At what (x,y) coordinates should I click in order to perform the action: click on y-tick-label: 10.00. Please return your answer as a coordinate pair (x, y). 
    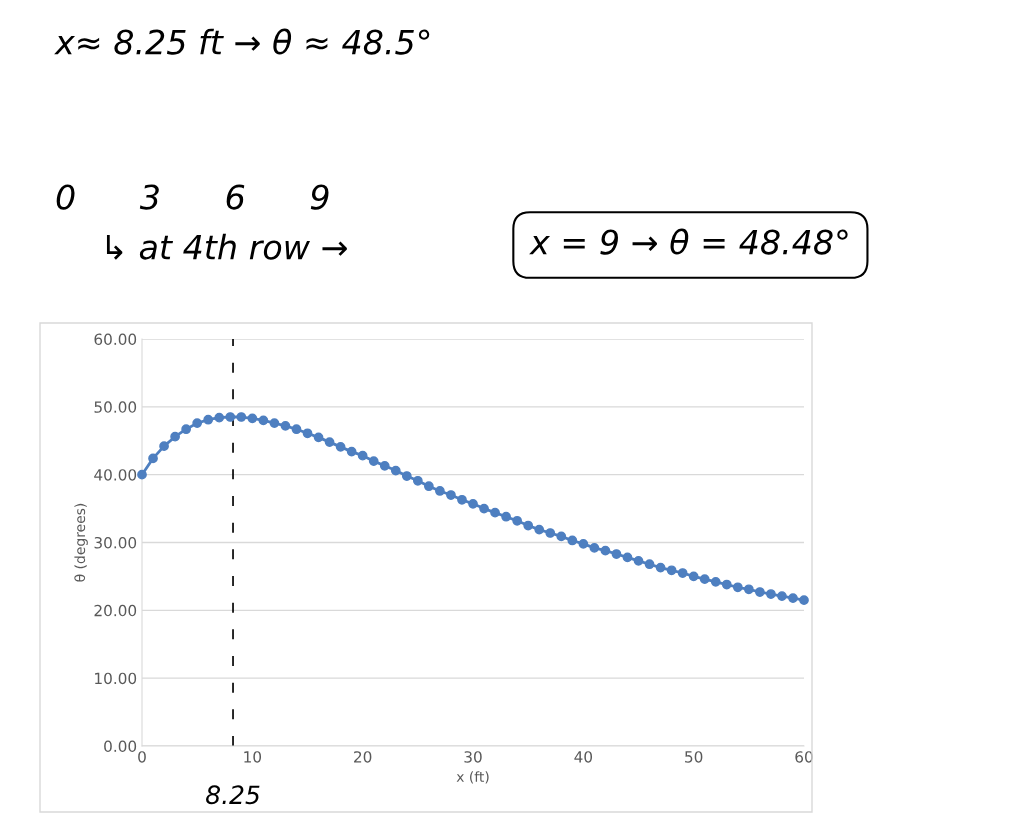
    Looking at the image, I should click on (116, 678).